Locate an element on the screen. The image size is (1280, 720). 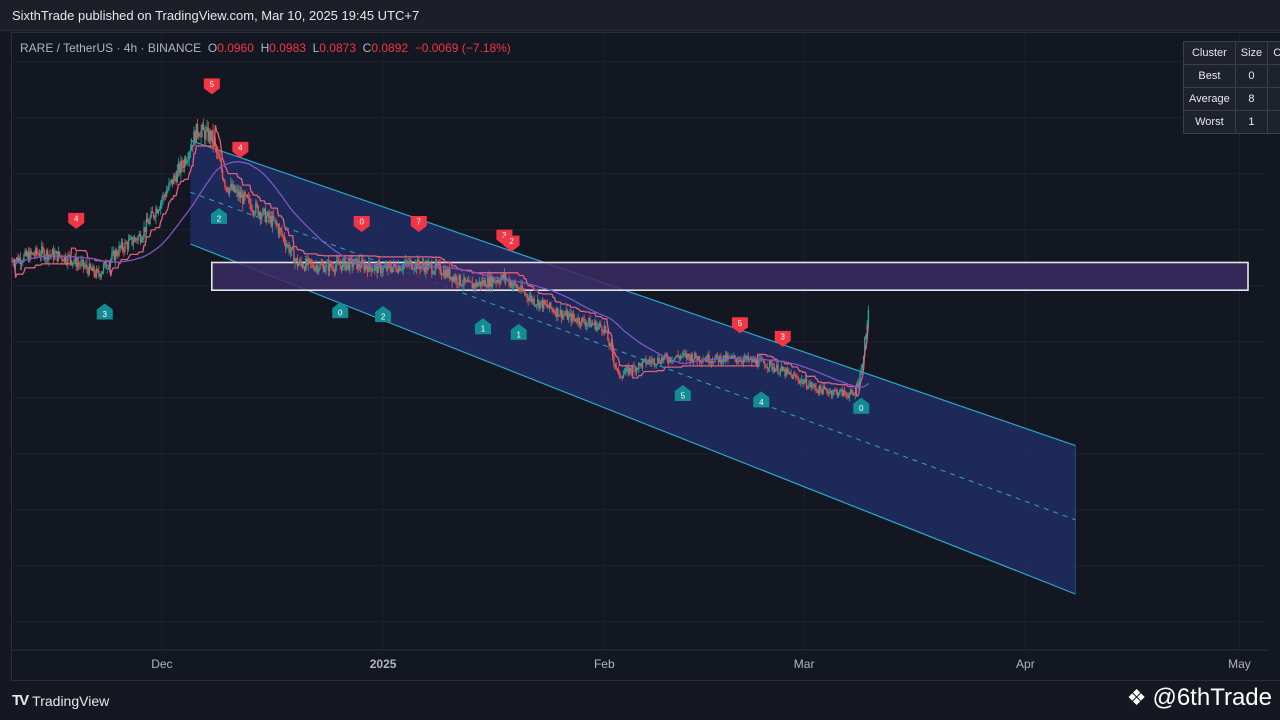
sell-signal-label: 0 is located at coordinates (361, 221).